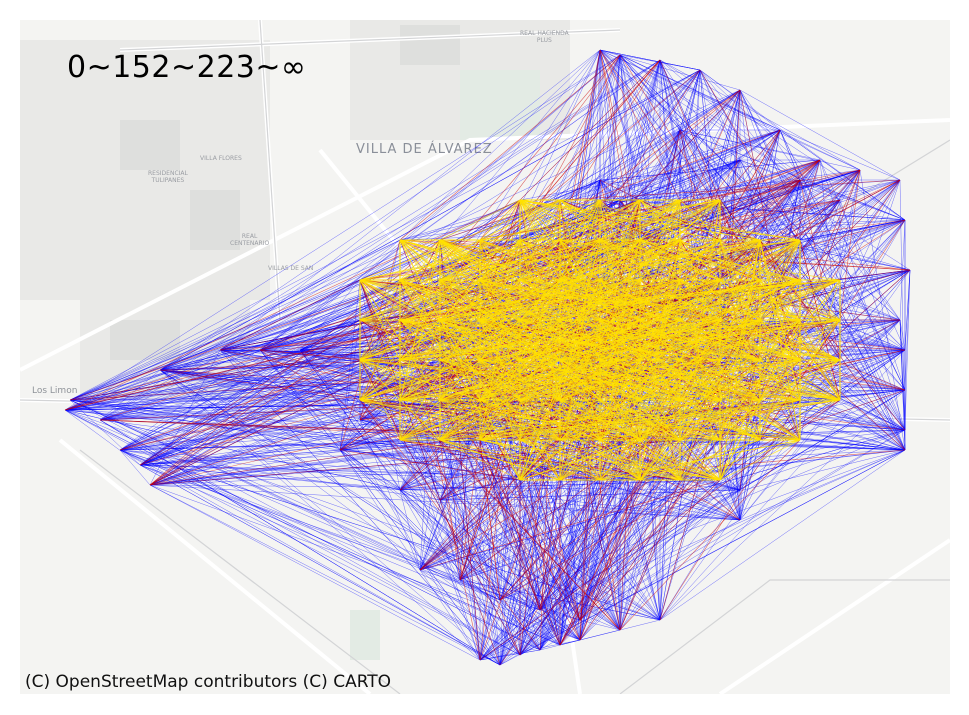 This screenshot has width=969, height=715. What do you see at coordinates (187, 67) in the screenshot?
I see `range-legend-label: 0~152~223~∞` at bounding box center [187, 67].